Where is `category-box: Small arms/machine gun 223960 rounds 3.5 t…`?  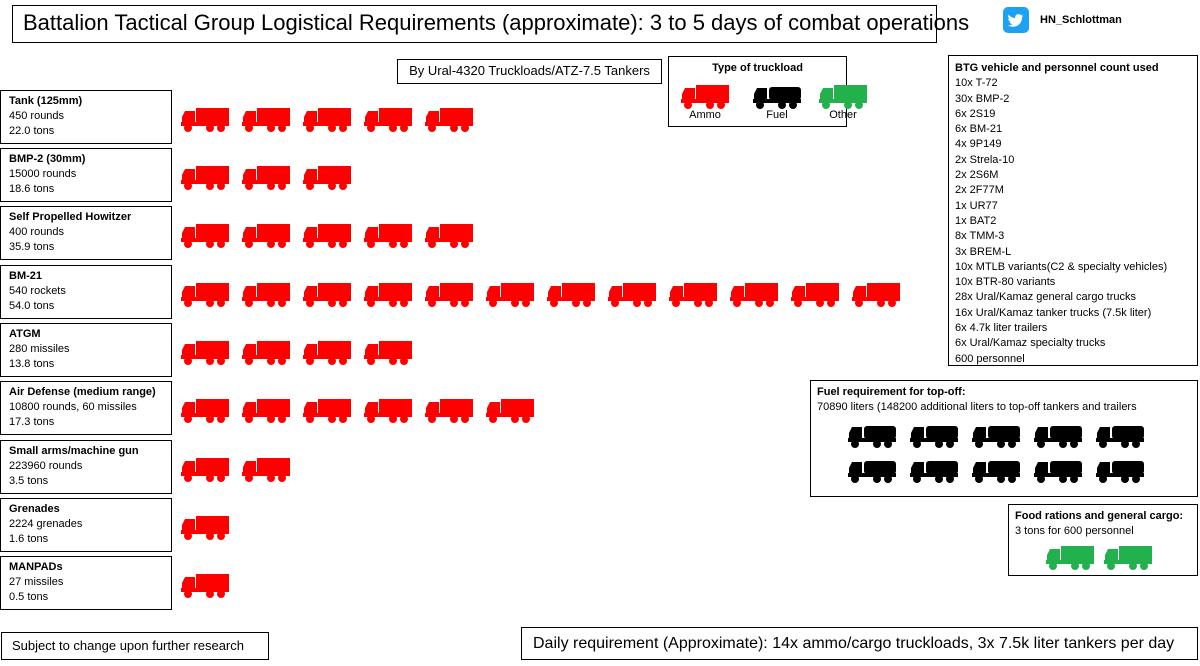
category-box: Small arms/machine gun 223960 rounds 3.5 t… is located at coordinates (86, 467).